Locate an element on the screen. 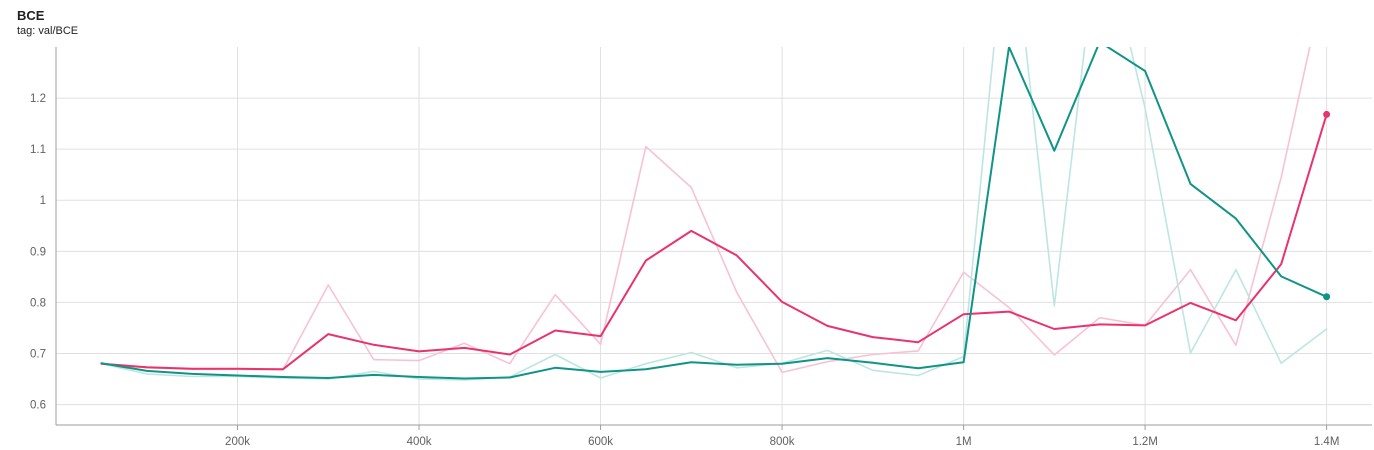 The width and height of the screenshot is (1374, 450). x-tick-label: 1.2M is located at coordinates (1145, 442).